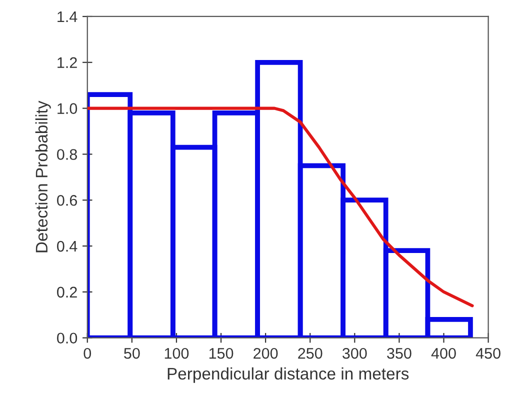  What do you see at coordinates (88, 353) in the screenshot?
I see `x-tick-label: 0` at bounding box center [88, 353].